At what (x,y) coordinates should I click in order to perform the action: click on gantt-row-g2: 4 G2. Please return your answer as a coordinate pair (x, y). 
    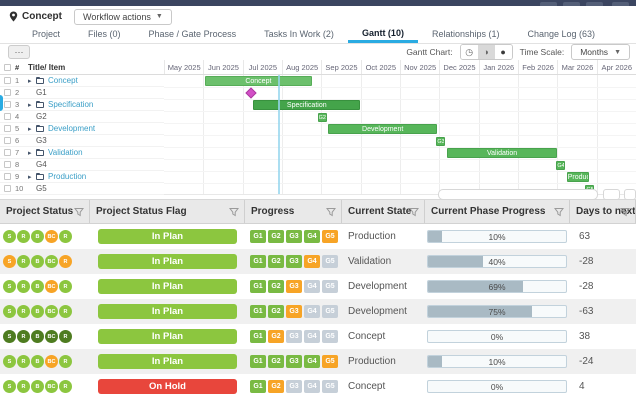
    Looking at the image, I should click on (82, 117).